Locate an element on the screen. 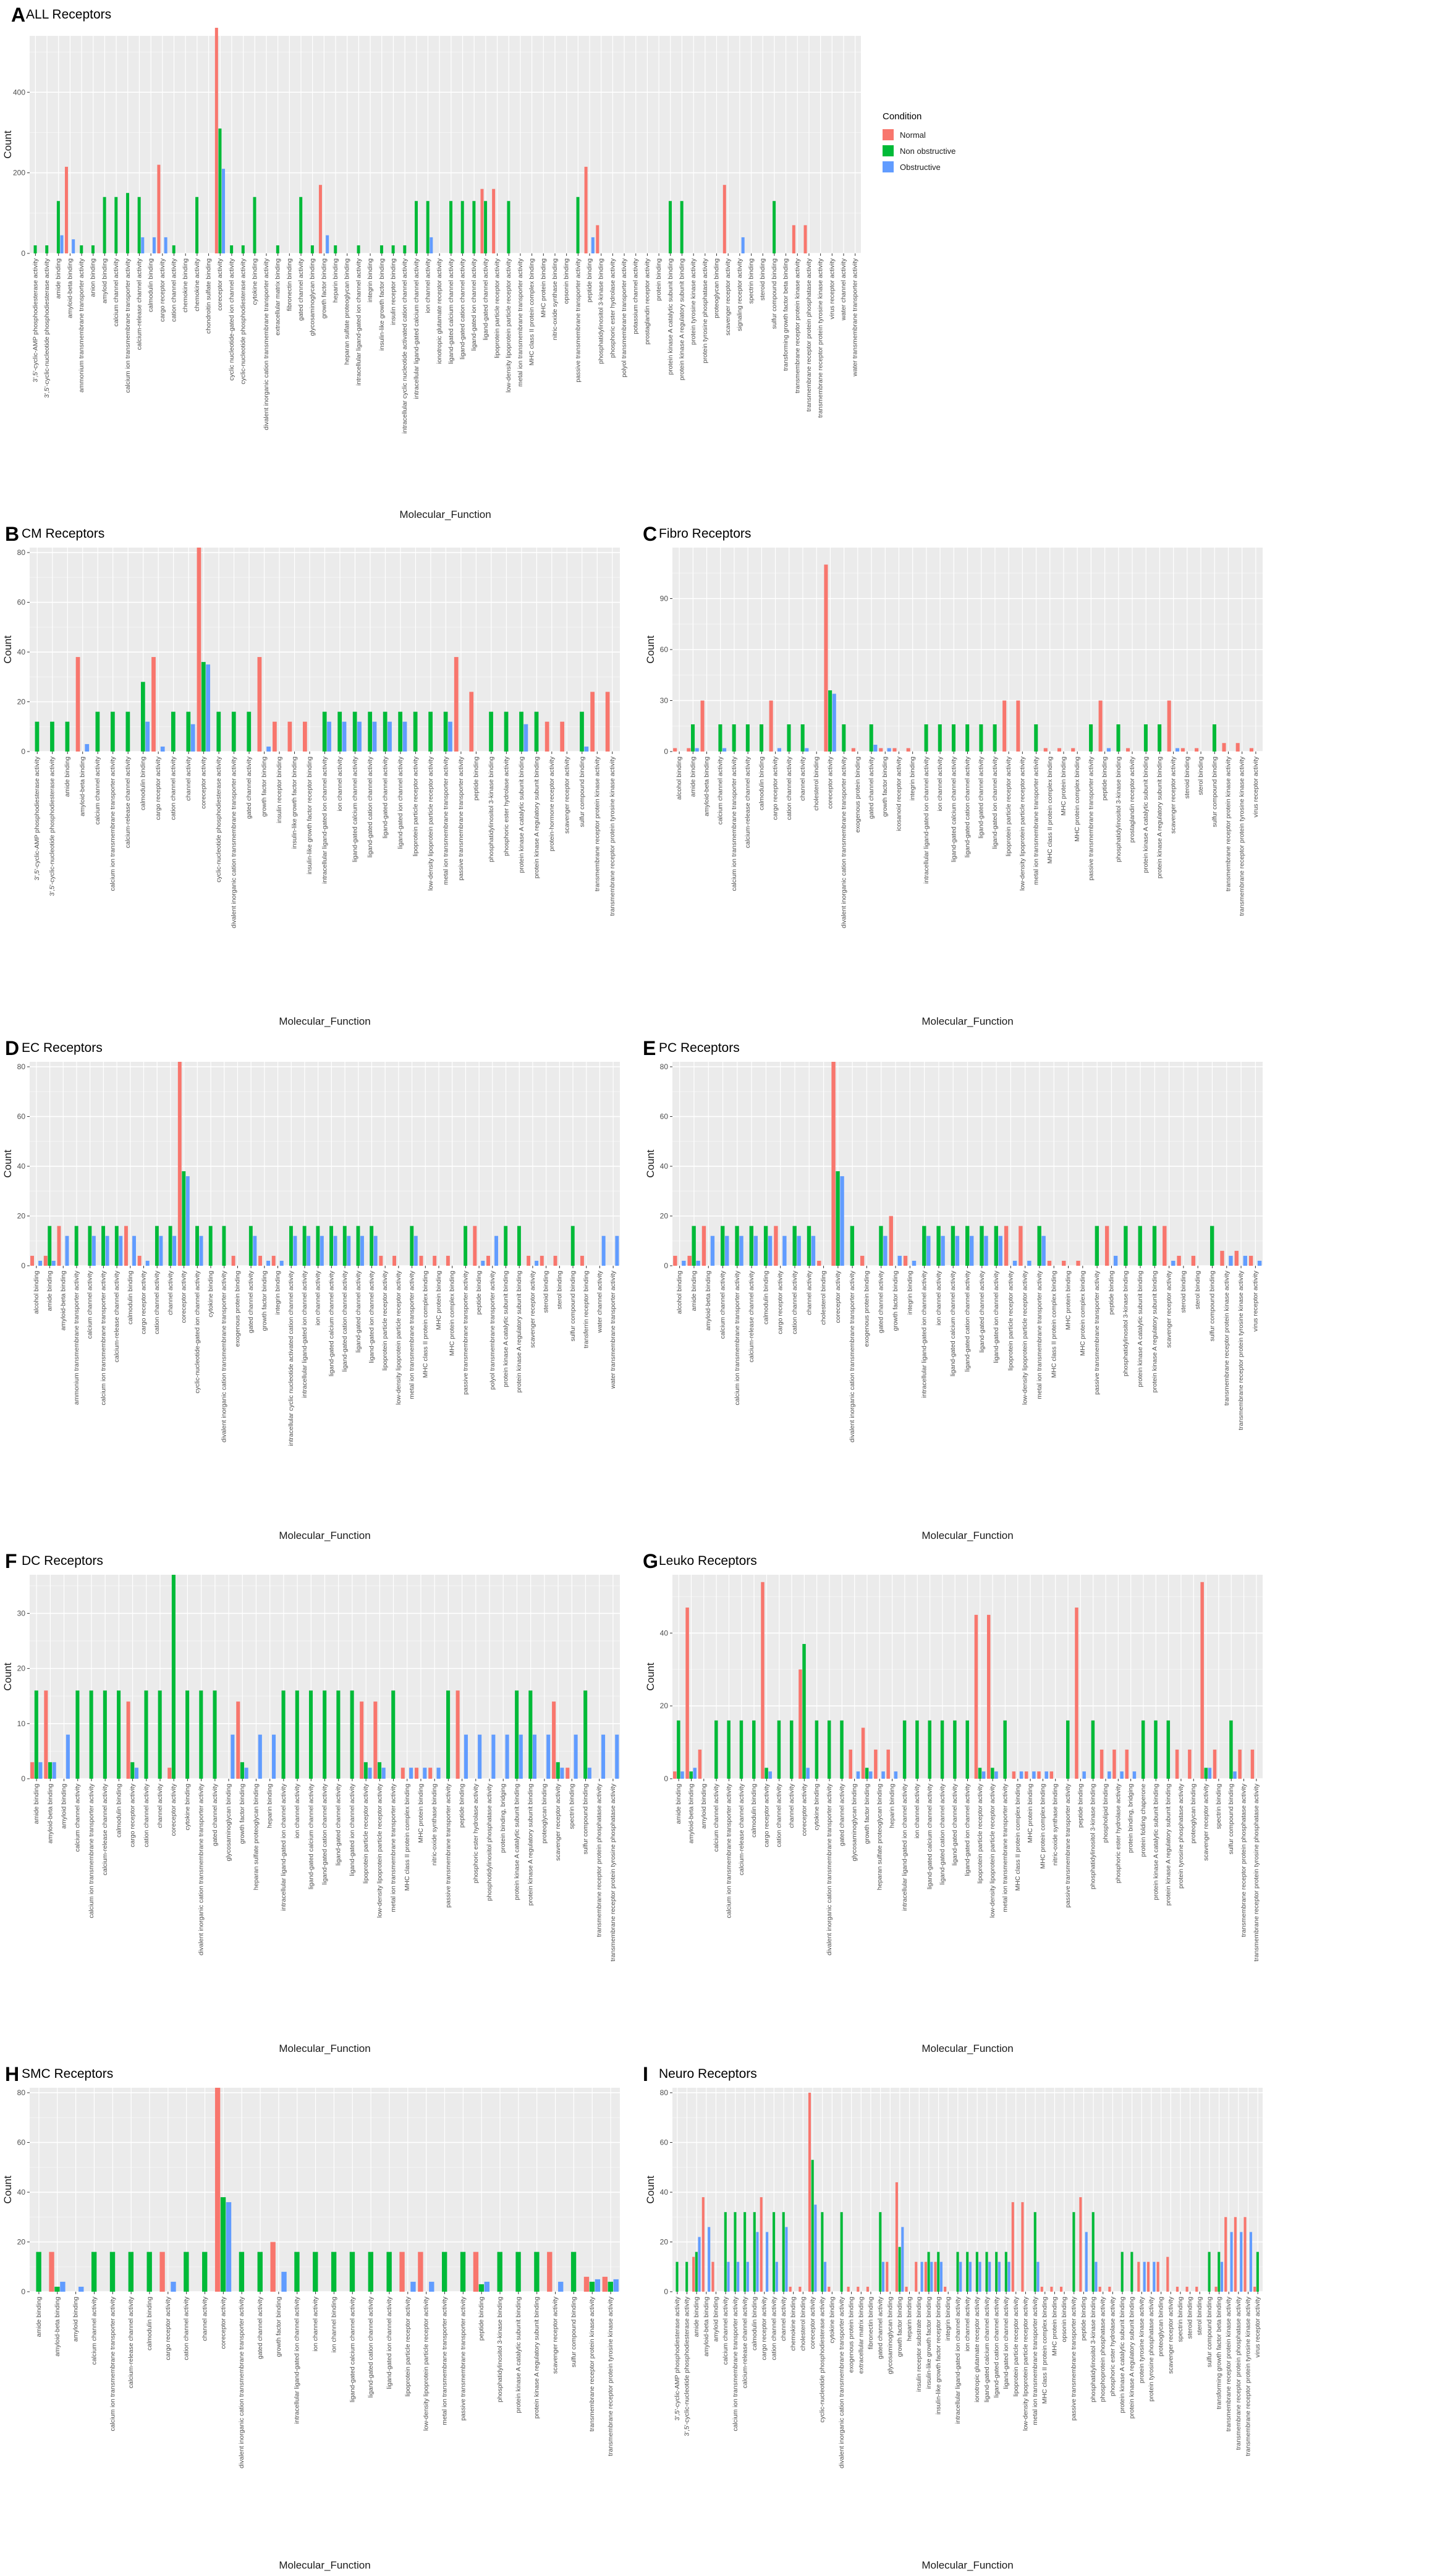  category-label: heparan sulfate proteoglycan binding is located at coordinates (256, 1837).